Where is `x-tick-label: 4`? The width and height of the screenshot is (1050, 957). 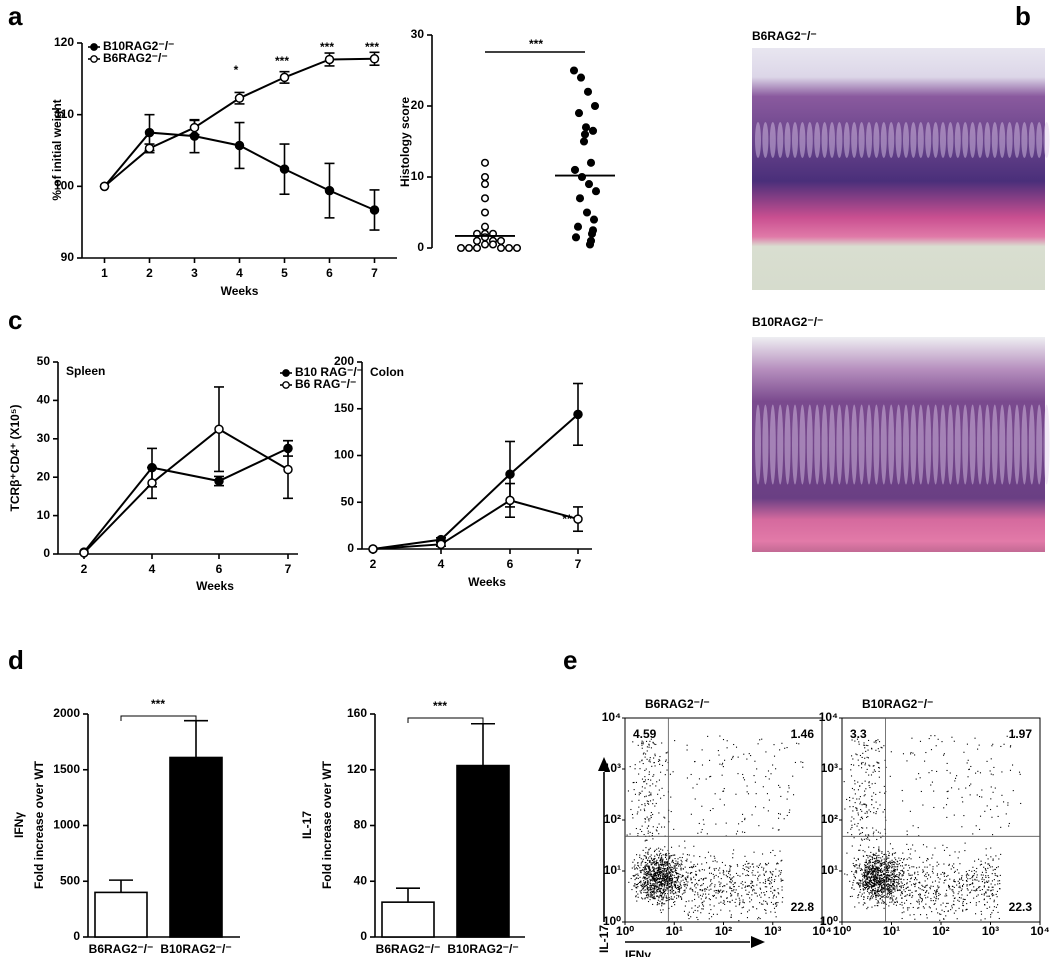
x-tick-label: 4 is located at coordinates (441, 564).